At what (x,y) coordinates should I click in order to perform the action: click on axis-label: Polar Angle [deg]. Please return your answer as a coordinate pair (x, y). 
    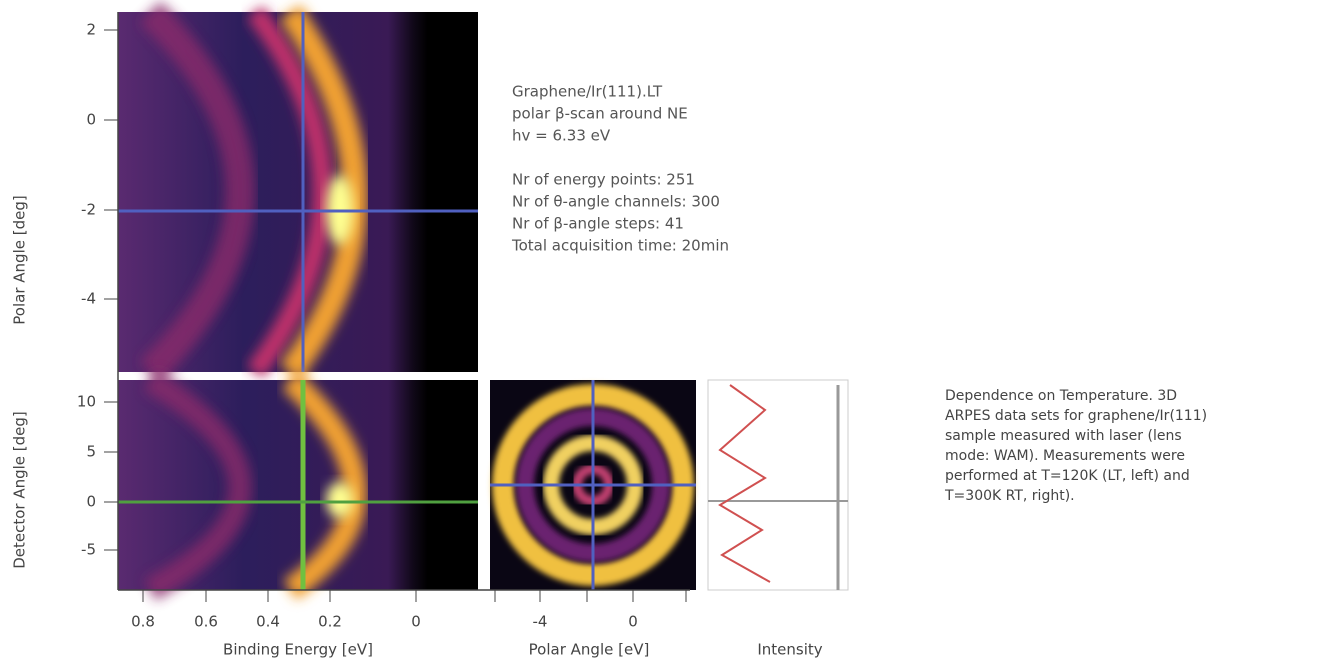
    Looking at the image, I should click on (20, 259).